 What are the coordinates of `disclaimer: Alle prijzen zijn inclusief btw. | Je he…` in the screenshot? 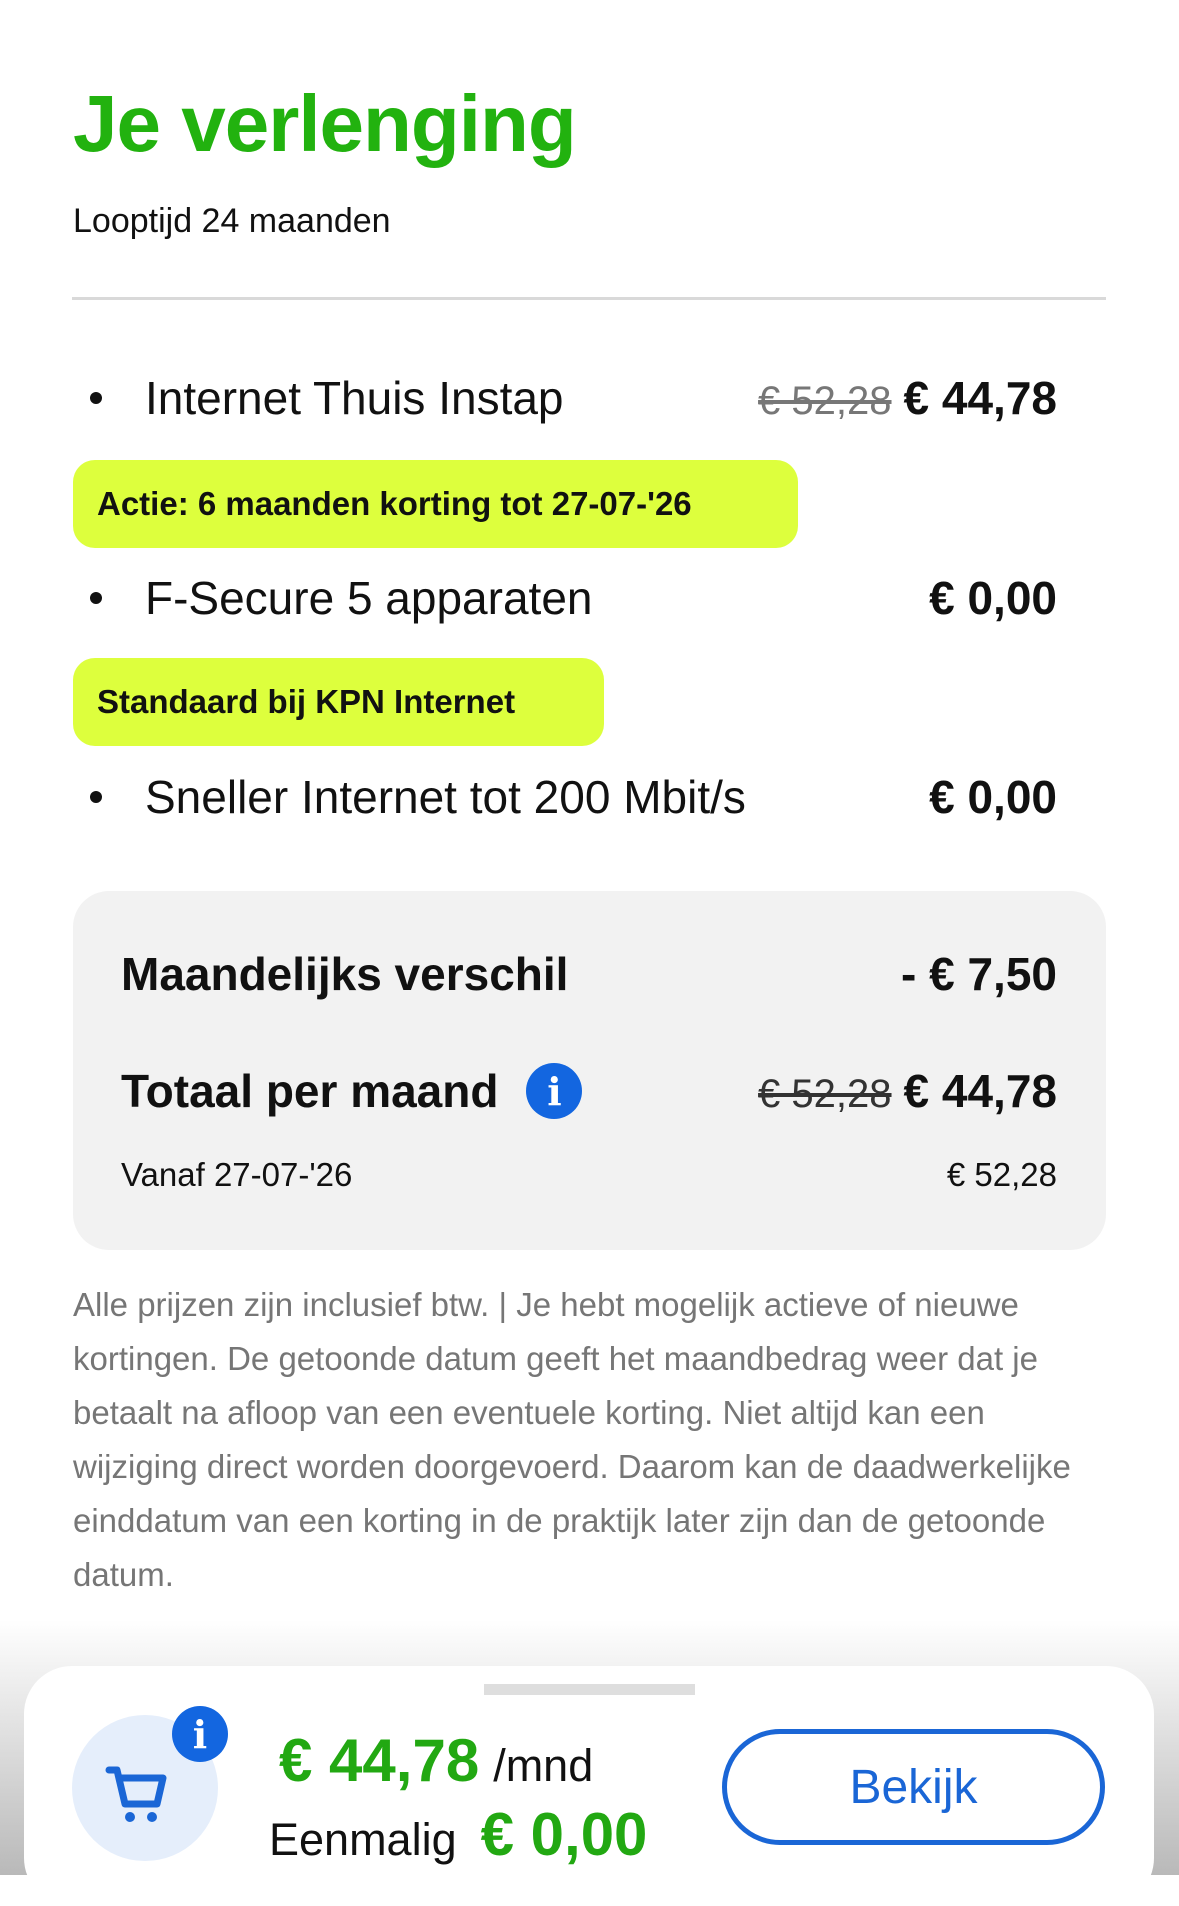 It's located at (572, 1439).